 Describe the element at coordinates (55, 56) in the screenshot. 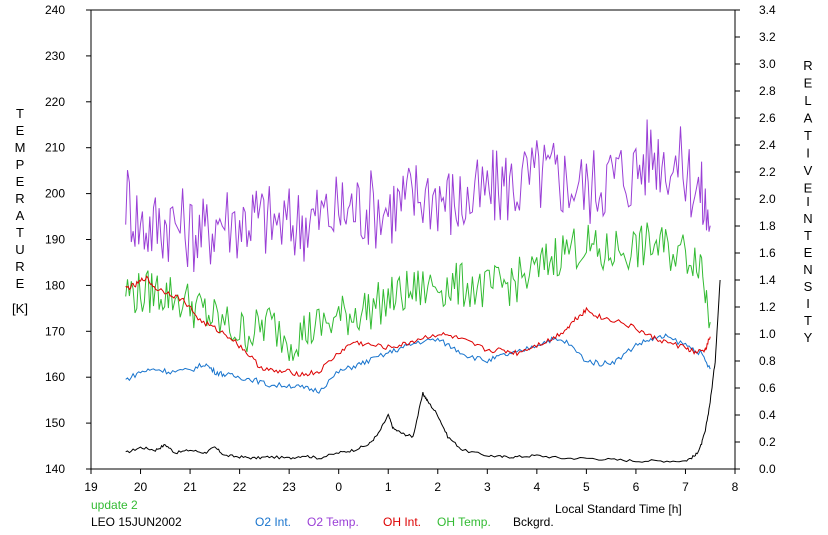

I see `y-left-tick-label: 230` at that location.